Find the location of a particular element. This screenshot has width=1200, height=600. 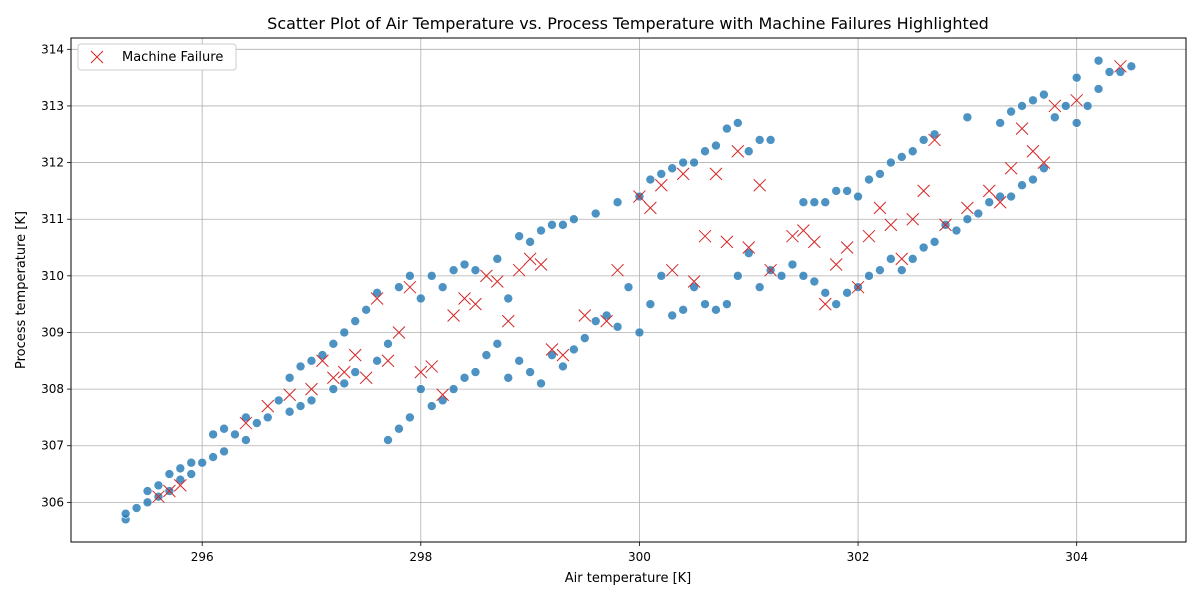

y-axis-label: Process temperature [K] is located at coordinates (21, 290).